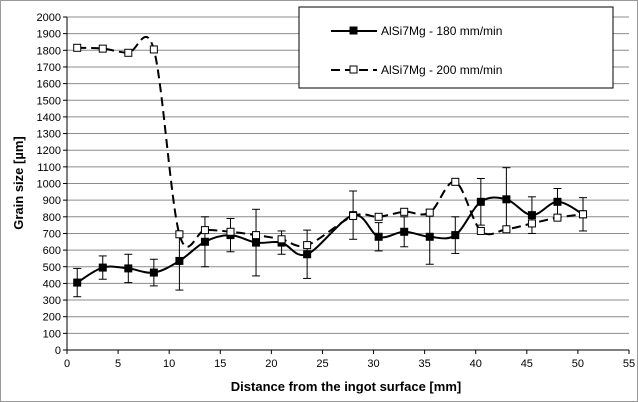 The height and width of the screenshot is (402, 638). I want to click on x-tick-label: 25, so click(322, 364).